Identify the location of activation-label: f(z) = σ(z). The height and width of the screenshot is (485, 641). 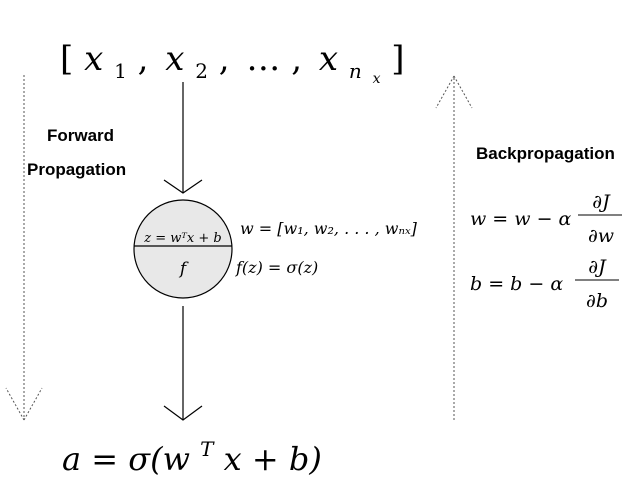
(276, 267).